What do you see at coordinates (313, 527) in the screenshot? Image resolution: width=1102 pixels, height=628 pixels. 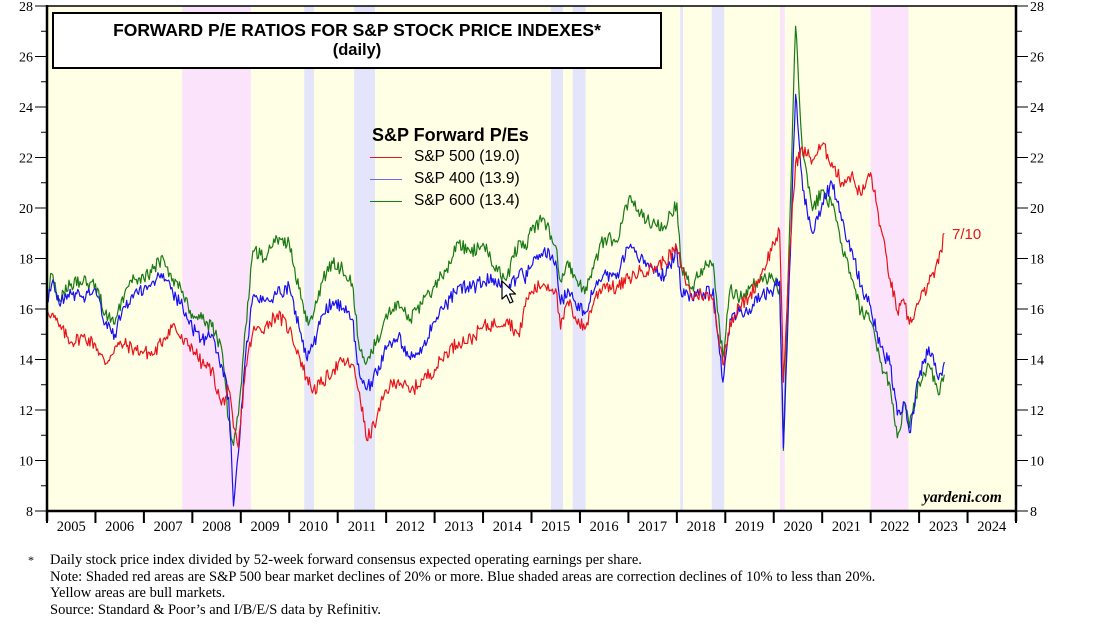 I see `x-tick-label: 2010` at bounding box center [313, 527].